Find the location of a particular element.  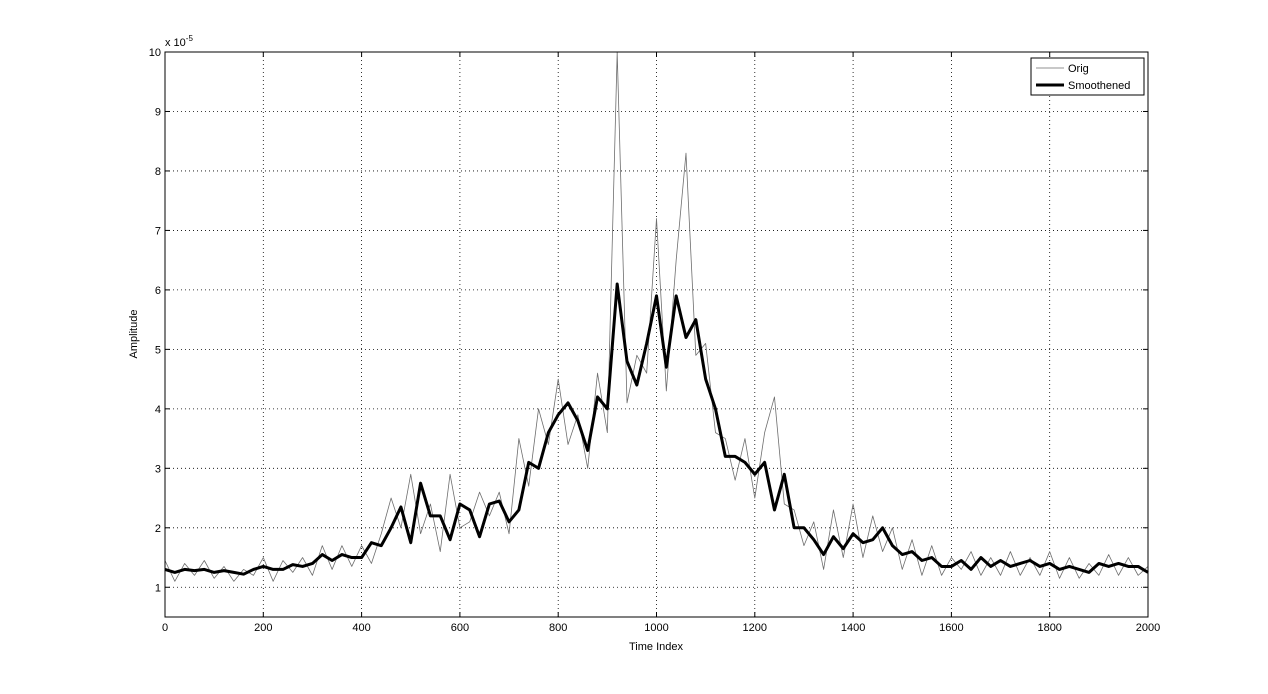

y-tick-label: 6 is located at coordinates (158, 291).